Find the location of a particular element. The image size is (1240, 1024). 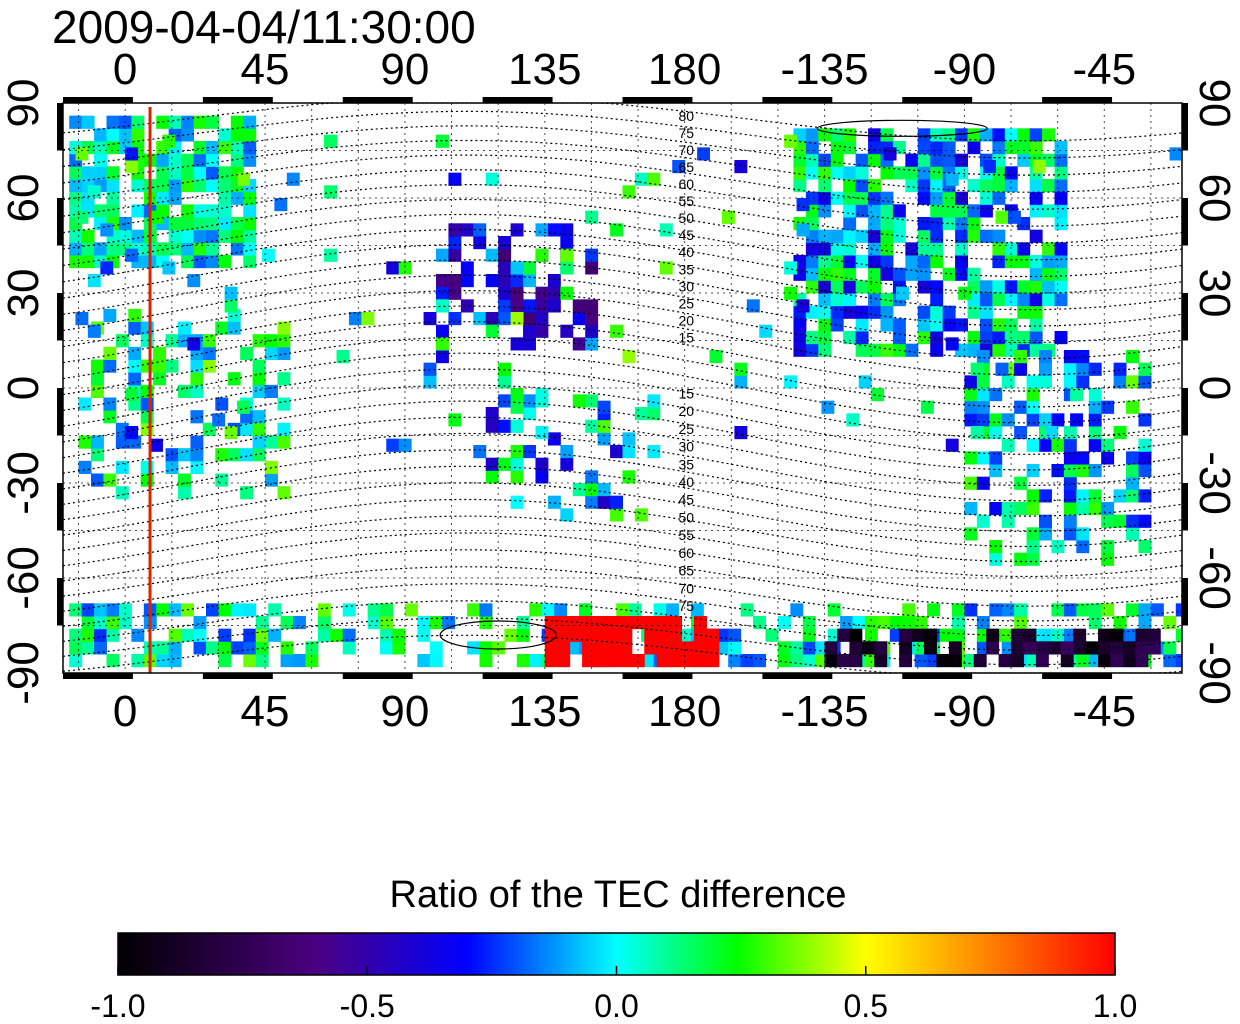

x-tick-top: 0 is located at coordinates (125, 69).